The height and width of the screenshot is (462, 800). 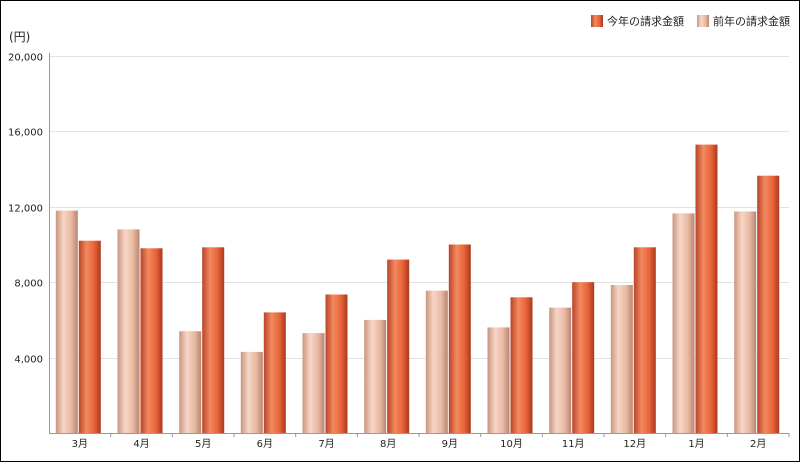 I want to click on x-tick-label: 1月, so click(x=696, y=444).